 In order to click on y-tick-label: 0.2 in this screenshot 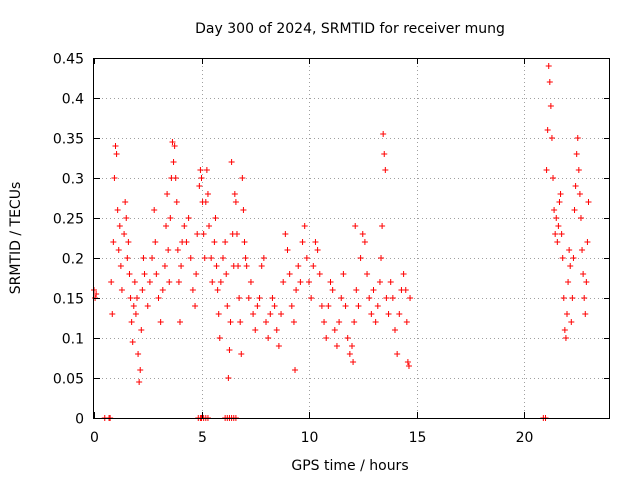, I will do `click(73, 260)`.